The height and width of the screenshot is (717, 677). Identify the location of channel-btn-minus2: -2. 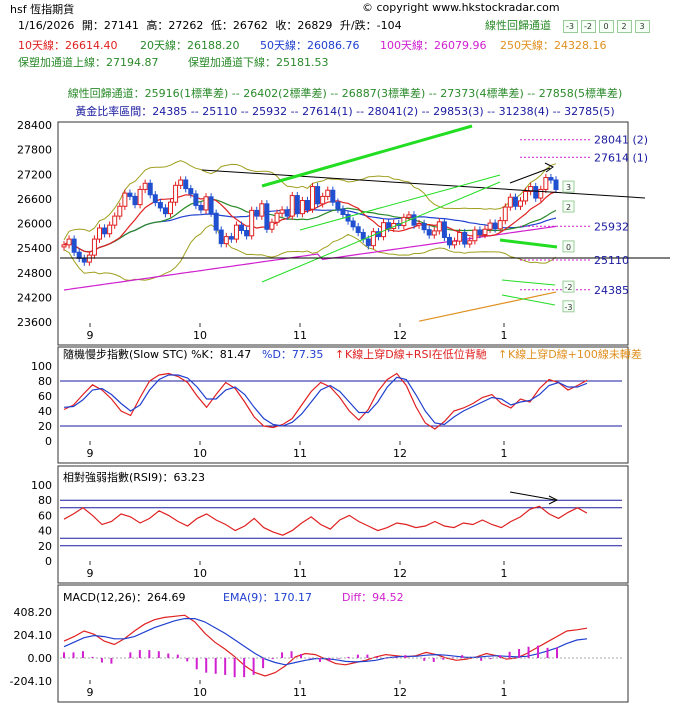
(588, 26).